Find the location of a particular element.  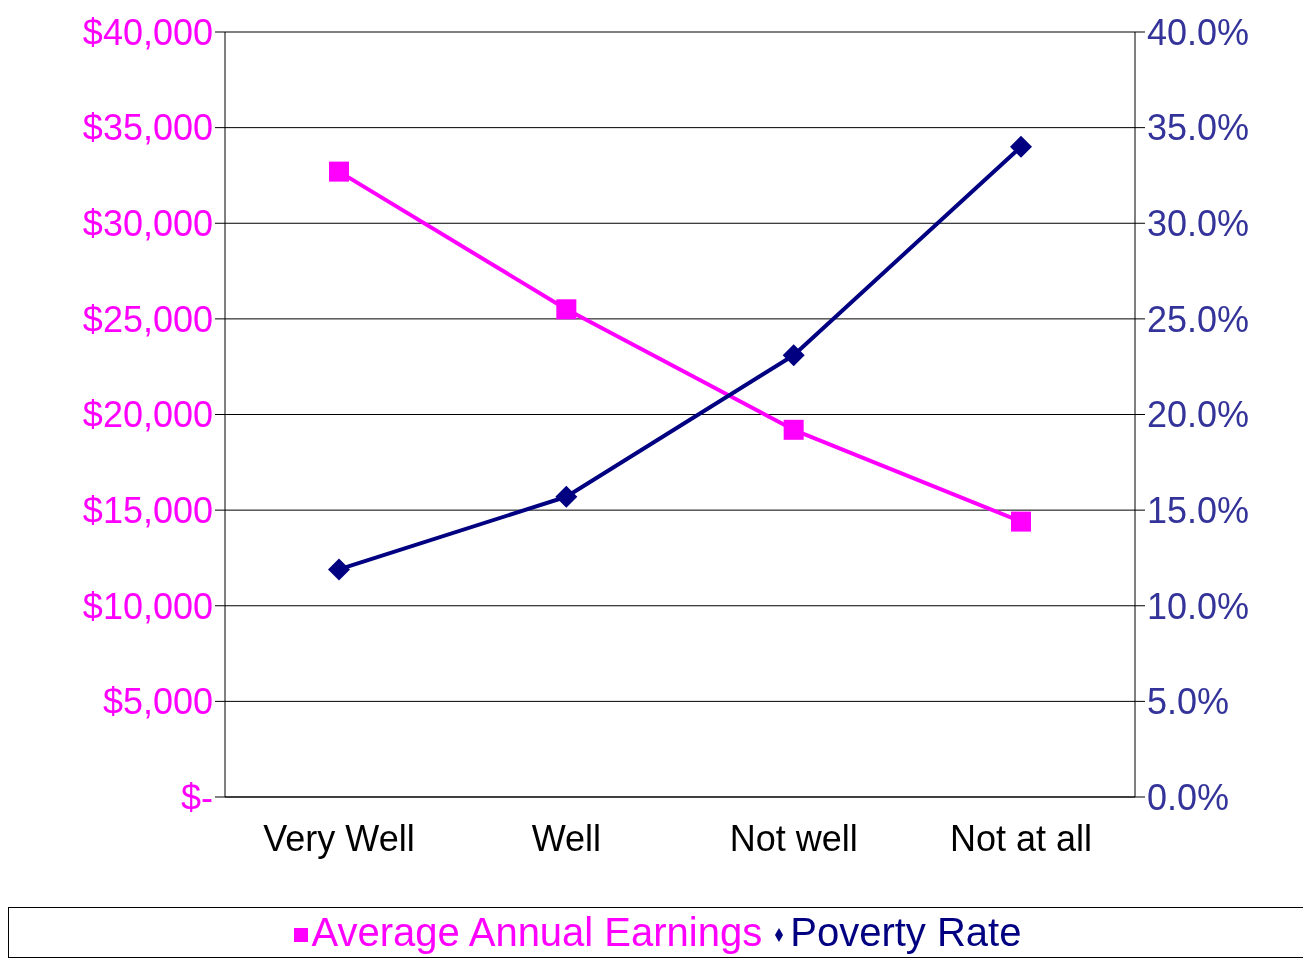

y-tick-label: $40,000 is located at coordinates (147, 32).